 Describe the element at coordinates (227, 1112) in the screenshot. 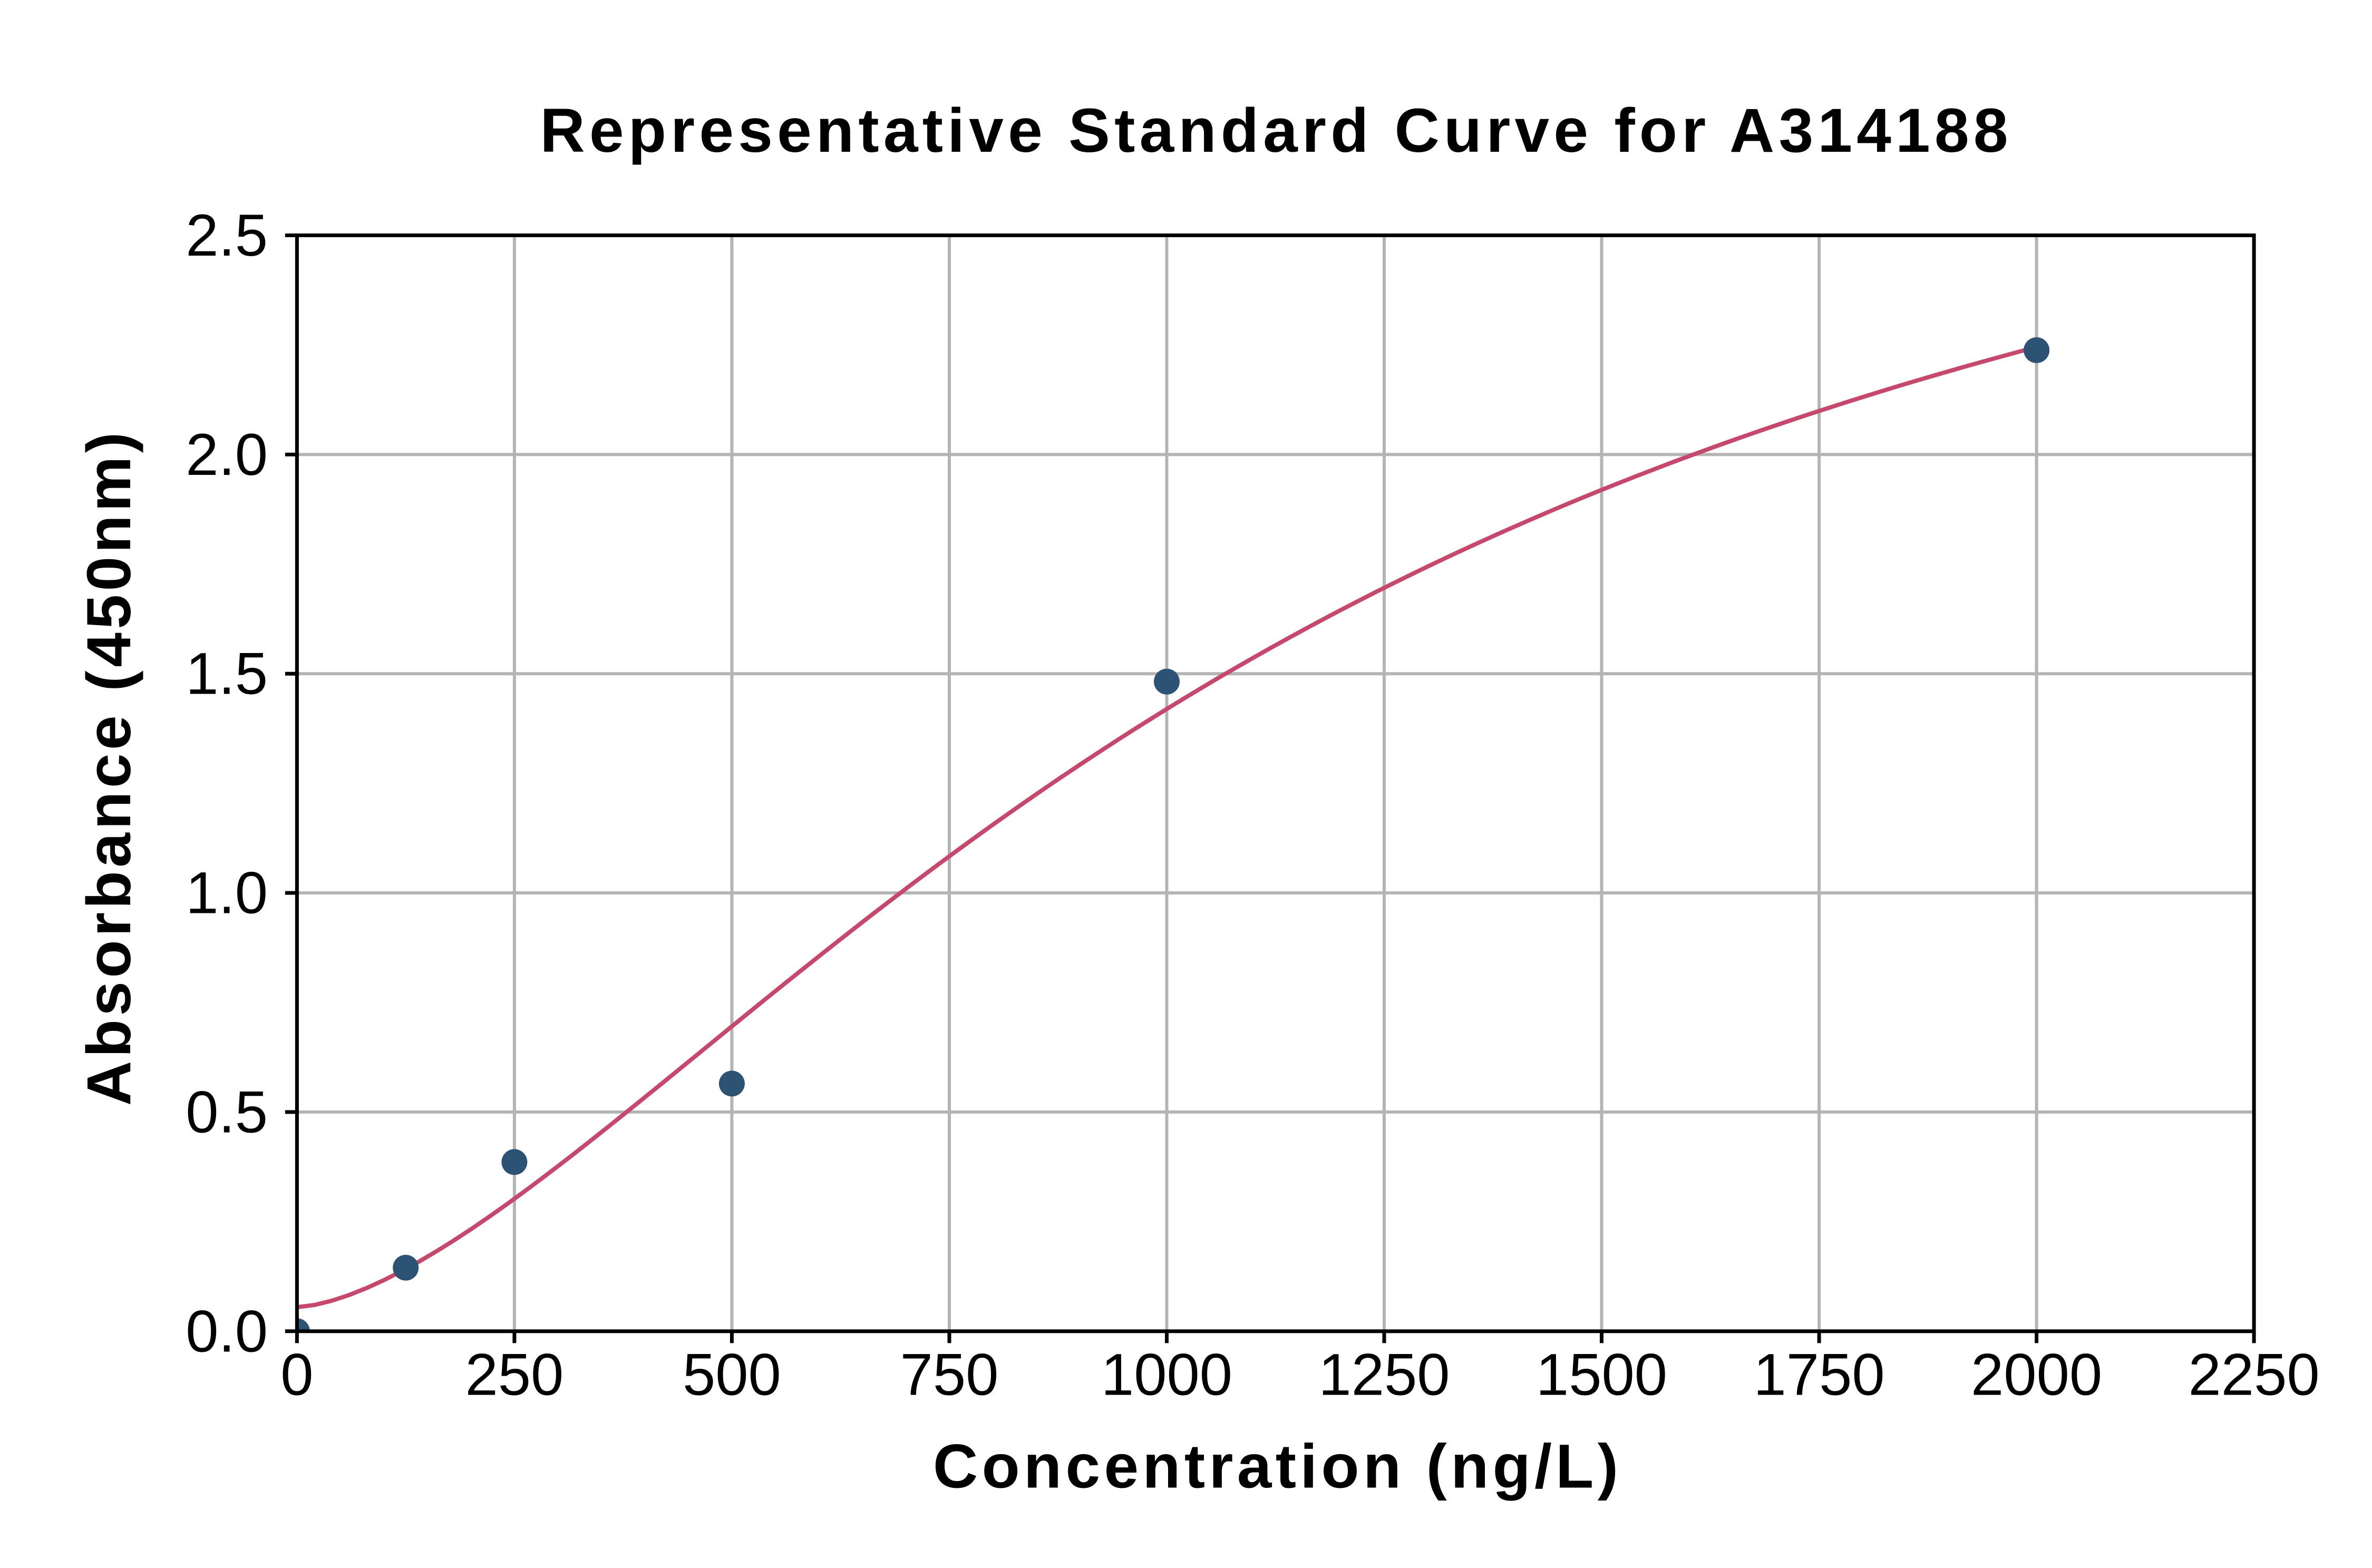

I see `svg-text: 0.5` at that location.